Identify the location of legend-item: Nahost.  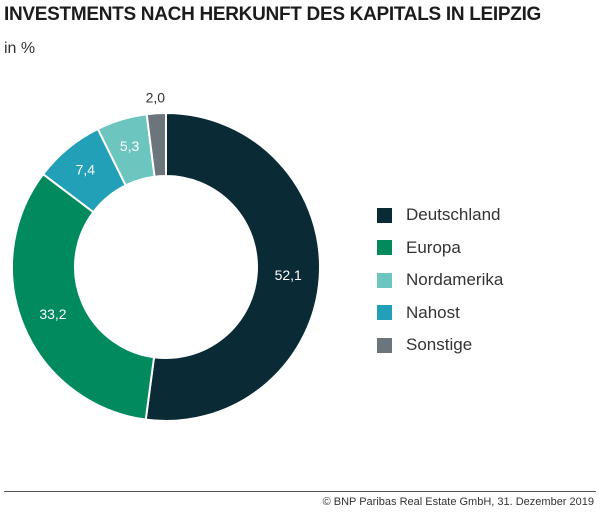
(440, 313).